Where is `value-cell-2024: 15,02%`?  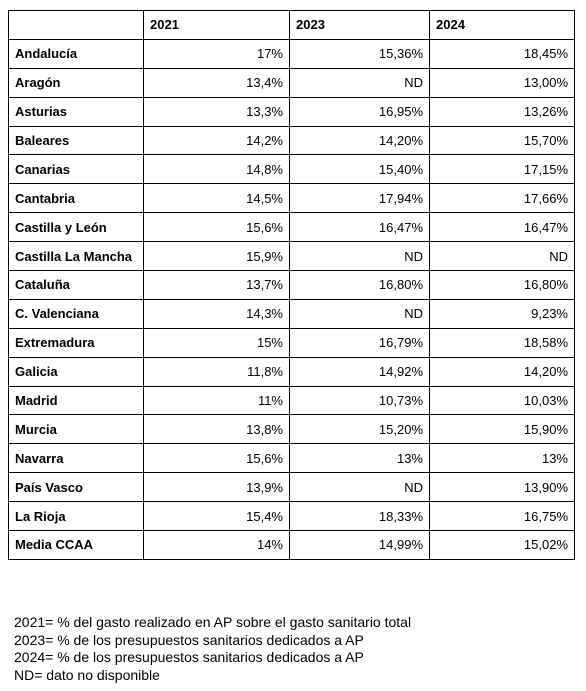 value-cell-2024: 15,02% is located at coordinates (502, 545).